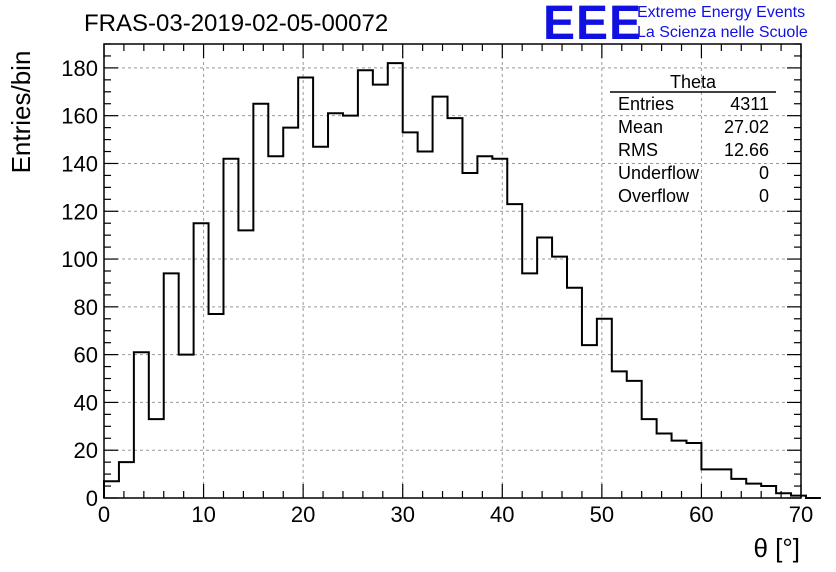 This screenshot has height=572, width=836. What do you see at coordinates (79, 68) in the screenshot?
I see `y-tick-label: 180` at bounding box center [79, 68].